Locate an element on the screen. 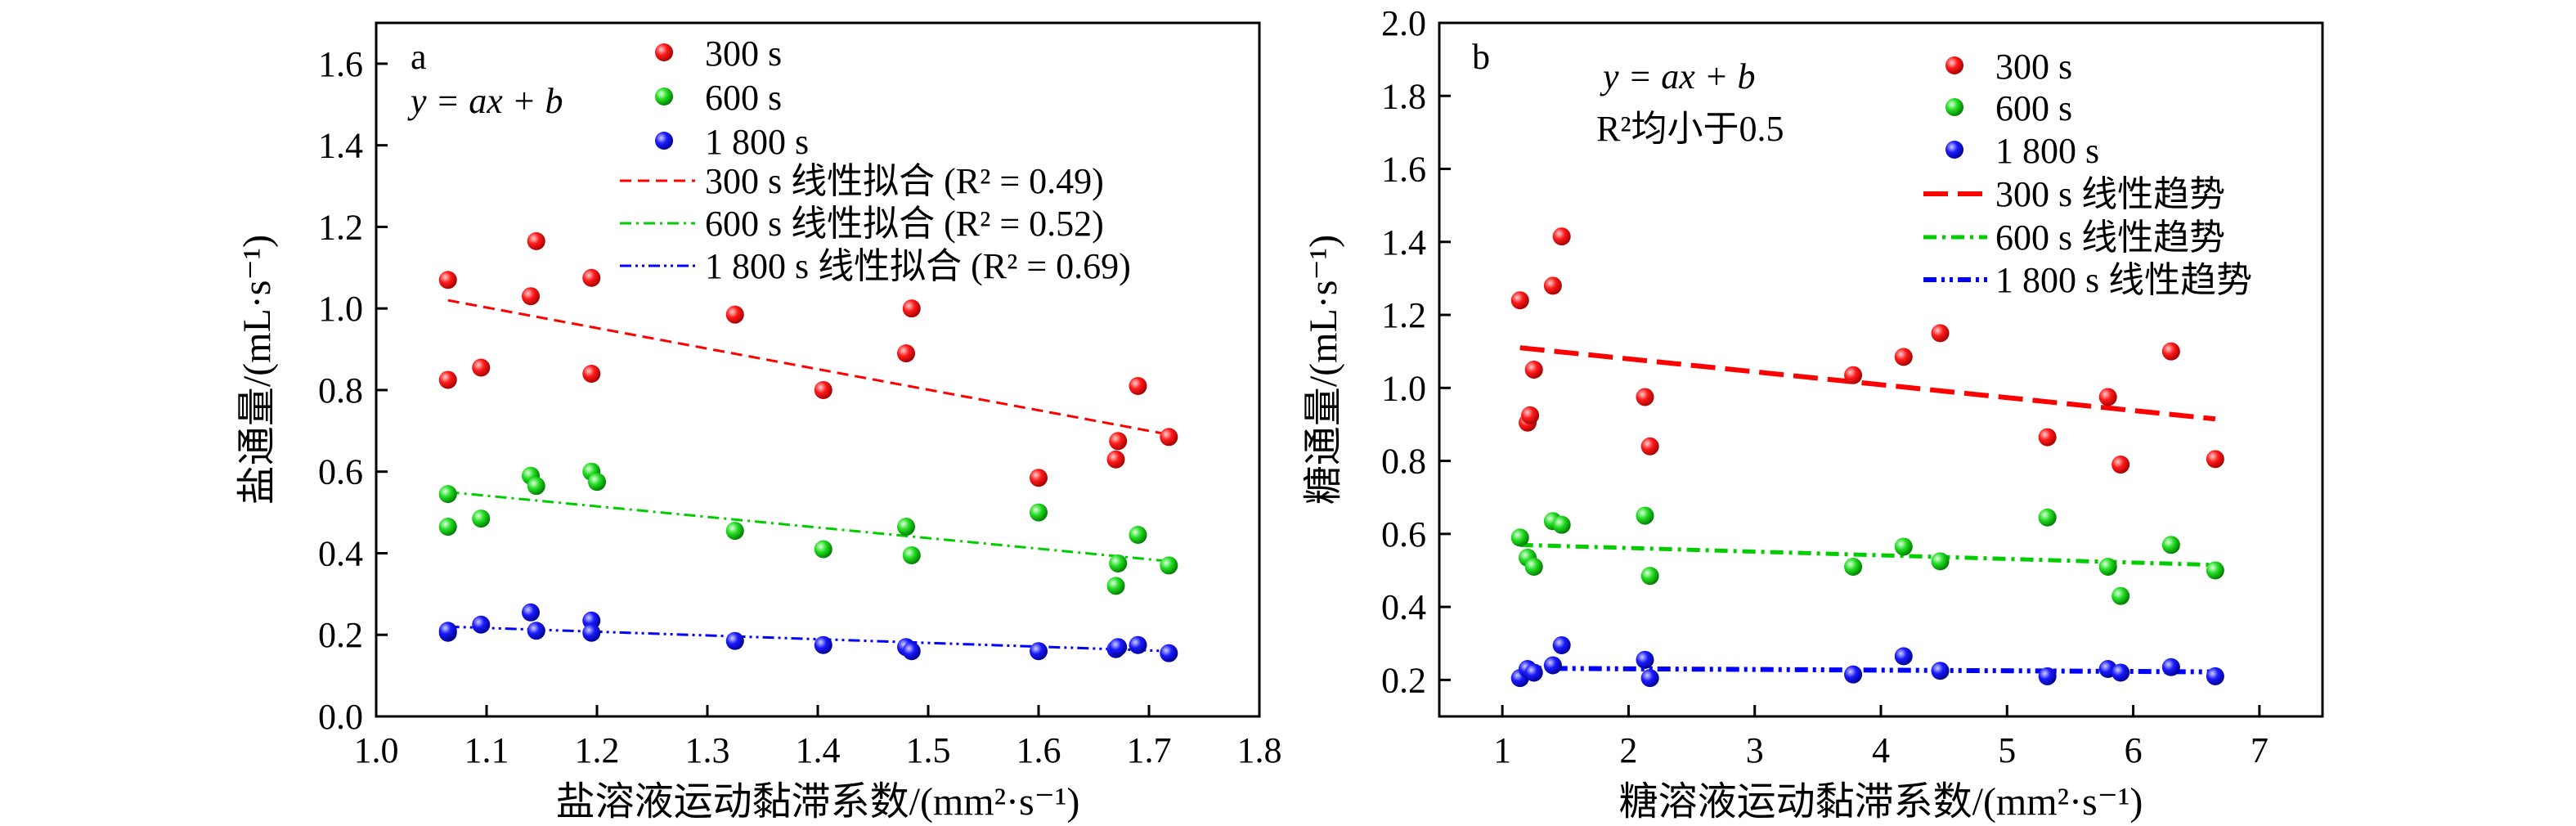  panel-a-equation: y = ax + b is located at coordinates (485, 101).